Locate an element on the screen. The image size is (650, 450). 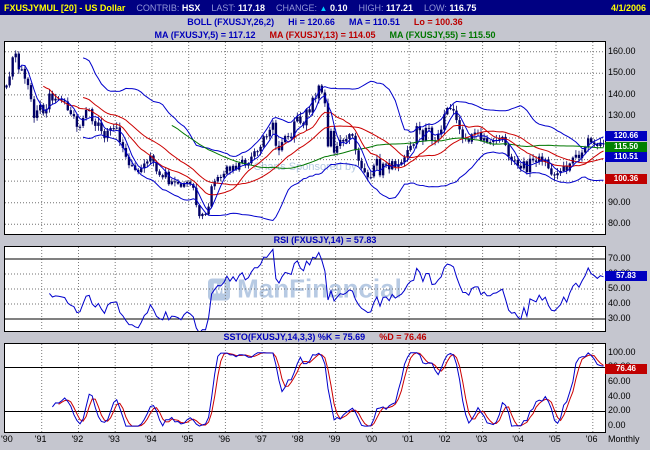
ma5-value: MA (FXUSJY,5) = 117.12 is located at coordinates (205, 34).